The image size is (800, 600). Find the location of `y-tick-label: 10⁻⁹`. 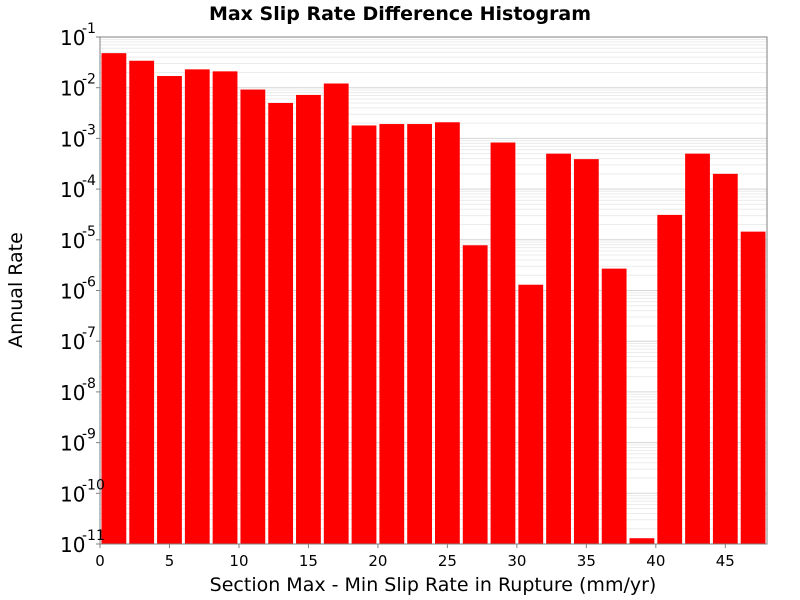

y-tick-label: 10⁻⁹ is located at coordinates (78, 441).